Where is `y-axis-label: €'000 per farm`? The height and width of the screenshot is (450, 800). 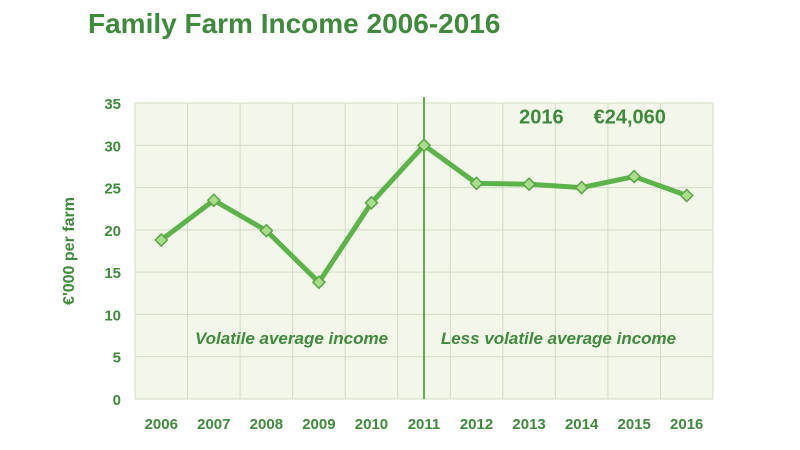 y-axis-label: €'000 per farm is located at coordinates (69, 251).